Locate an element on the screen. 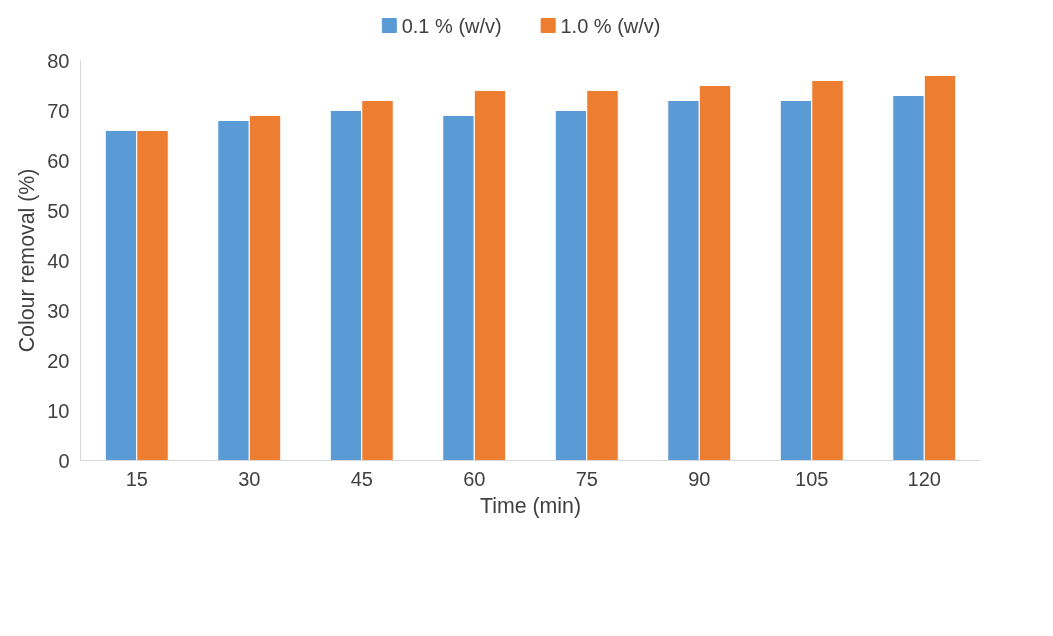  legend-label: 0.1 % (w/v) is located at coordinates (451, 25).